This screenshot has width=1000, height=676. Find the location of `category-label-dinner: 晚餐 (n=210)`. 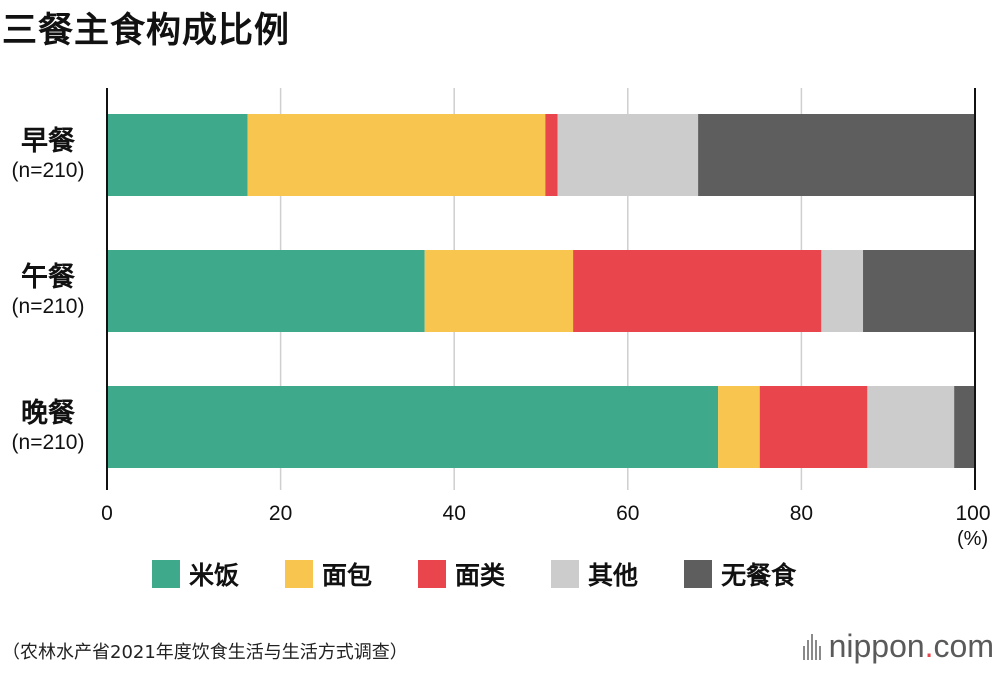

category-label-dinner: 晚餐 (n=210) is located at coordinates (48, 427).